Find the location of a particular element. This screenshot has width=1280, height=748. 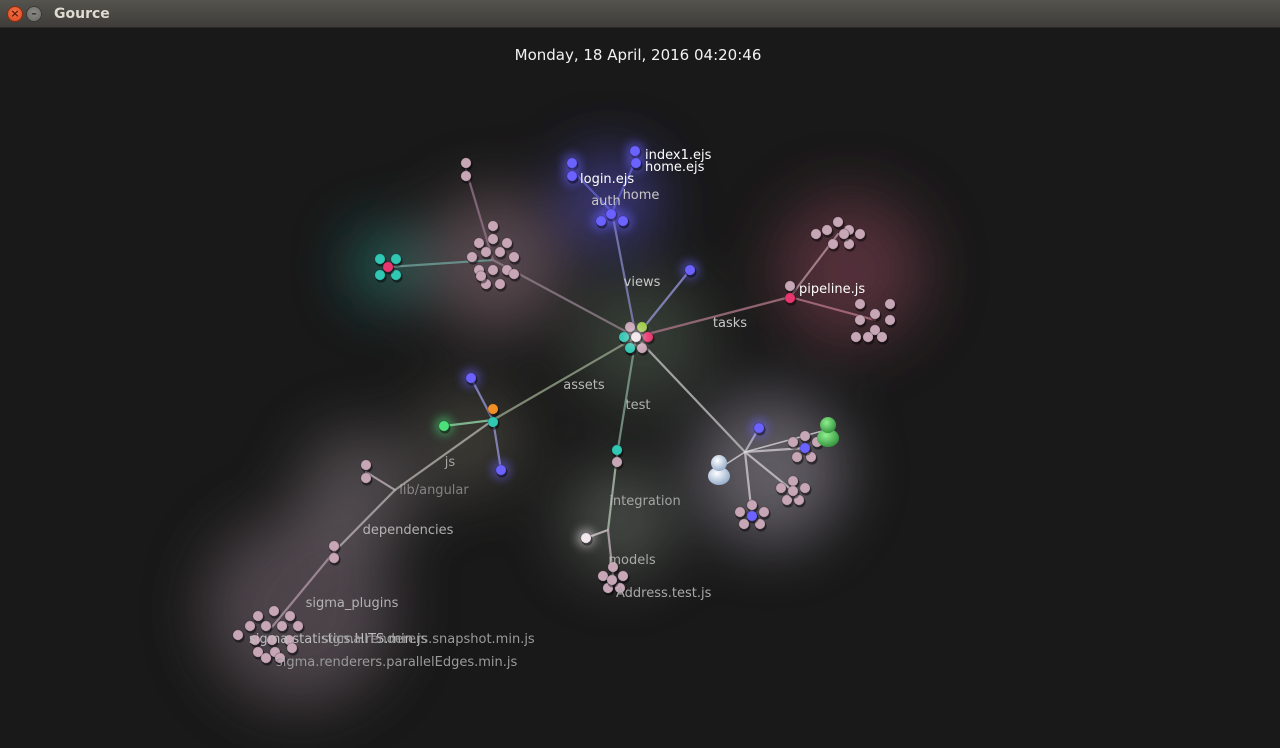

dir-label-dependencies: dependencies is located at coordinates (408, 530).